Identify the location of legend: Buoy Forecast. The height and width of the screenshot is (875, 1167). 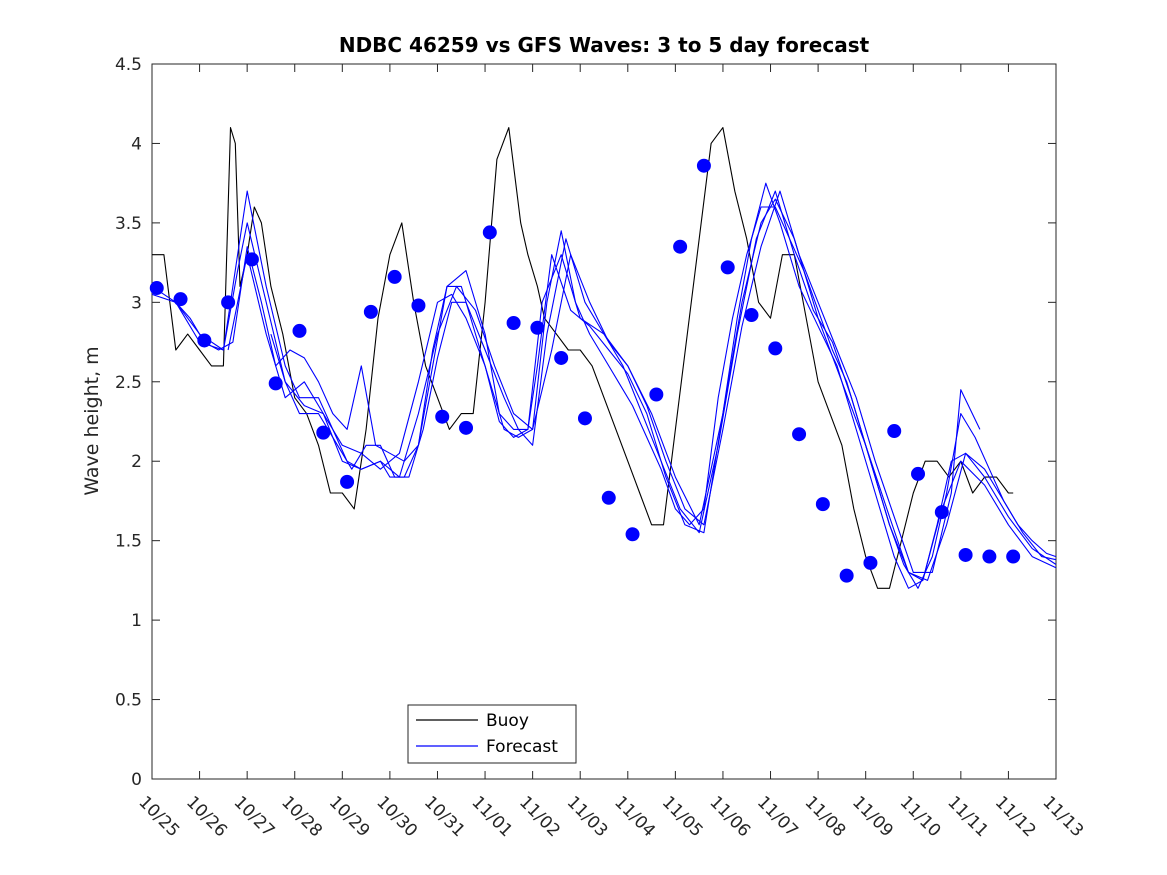
(492, 734).